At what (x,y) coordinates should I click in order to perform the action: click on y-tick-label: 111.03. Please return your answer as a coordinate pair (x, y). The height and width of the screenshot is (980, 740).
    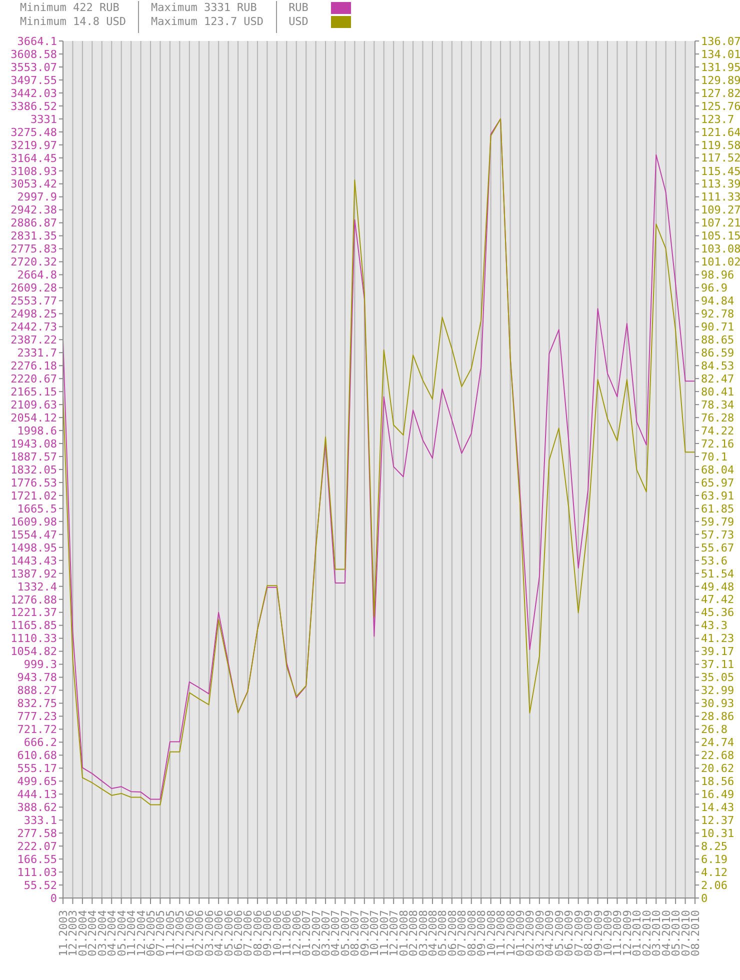
    Looking at the image, I should click on (37, 872).